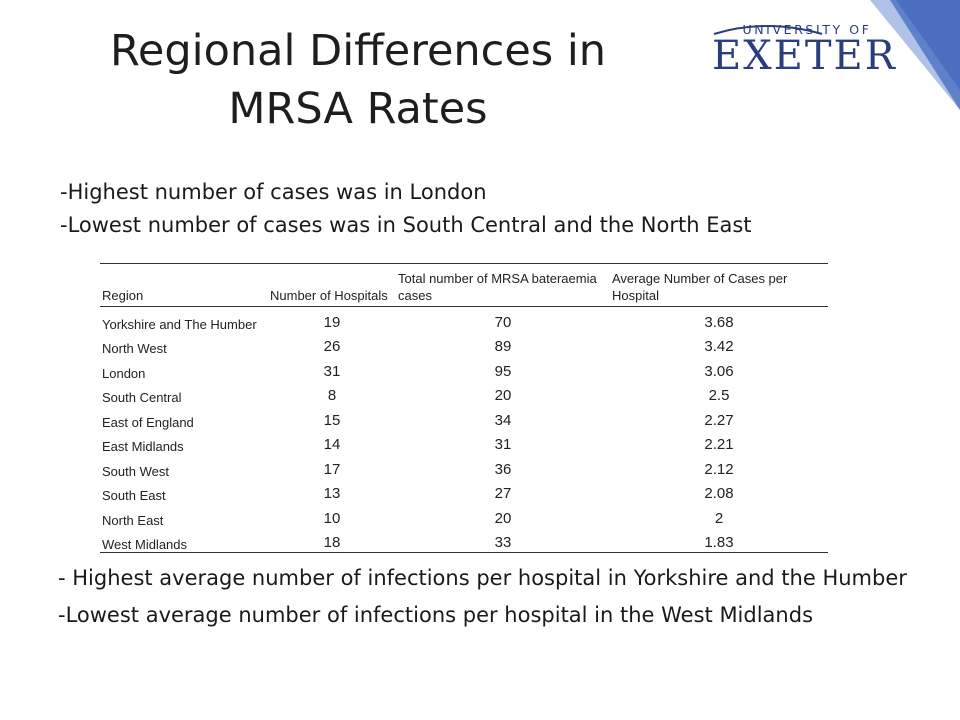 Image resolution: width=960 pixels, height=720 pixels. I want to click on corner-accent-band, so click(915, 55).